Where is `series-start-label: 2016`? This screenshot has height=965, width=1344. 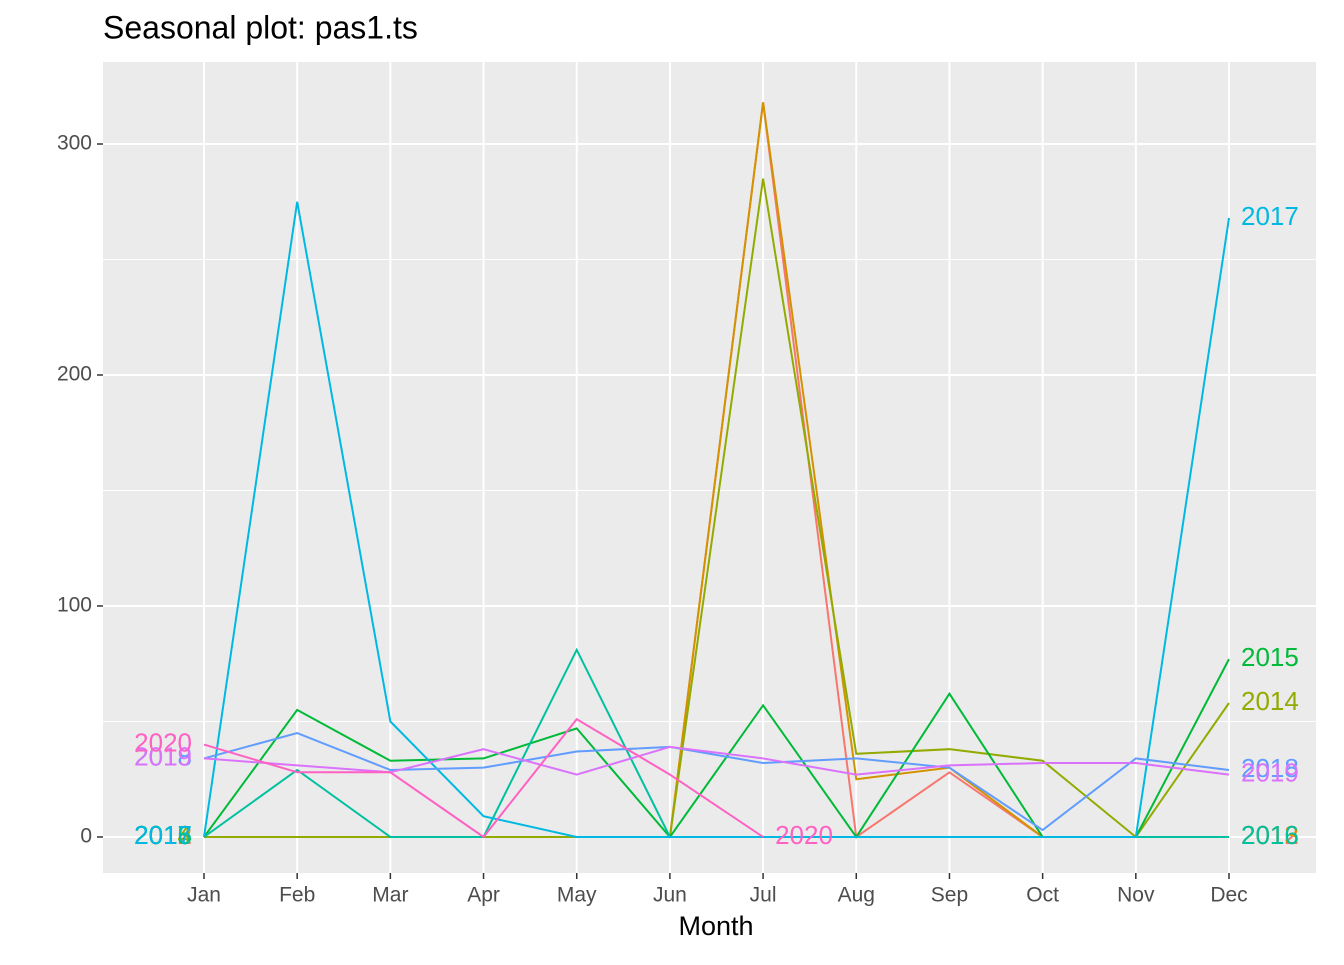
series-start-label: 2016 is located at coordinates (163, 835).